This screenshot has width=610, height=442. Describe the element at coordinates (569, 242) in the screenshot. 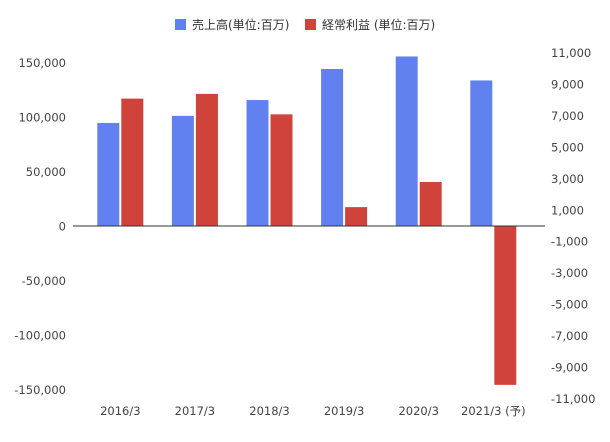

I see `right-tick-label: -1,000` at that location.